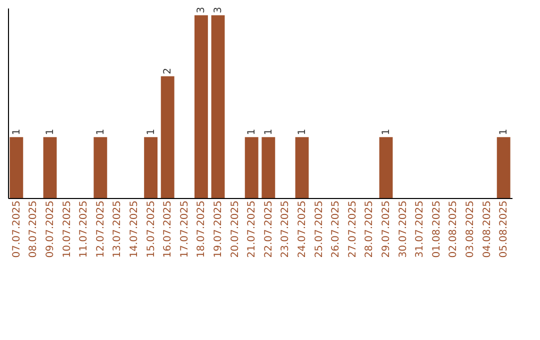 Image resolution: width=540 pixels, height=340 pixels. What do you see at coordinates (202, 229) in the screenshot?
I see `x-tick-label: 18.07.2025` at bounding box center [202, 229].